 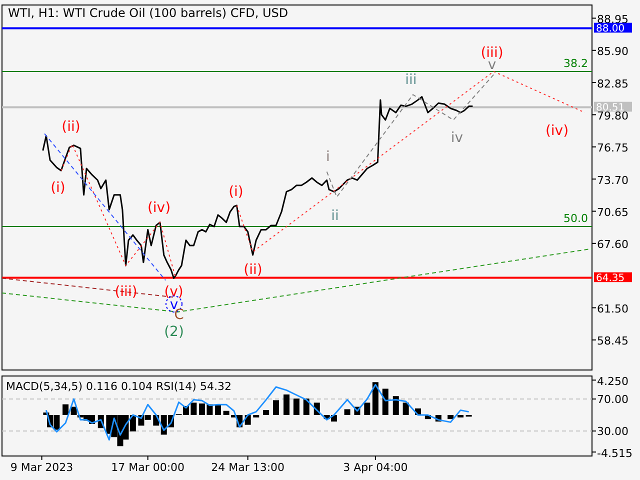 I want to click on annotation: i, so click(x=328, y=157).